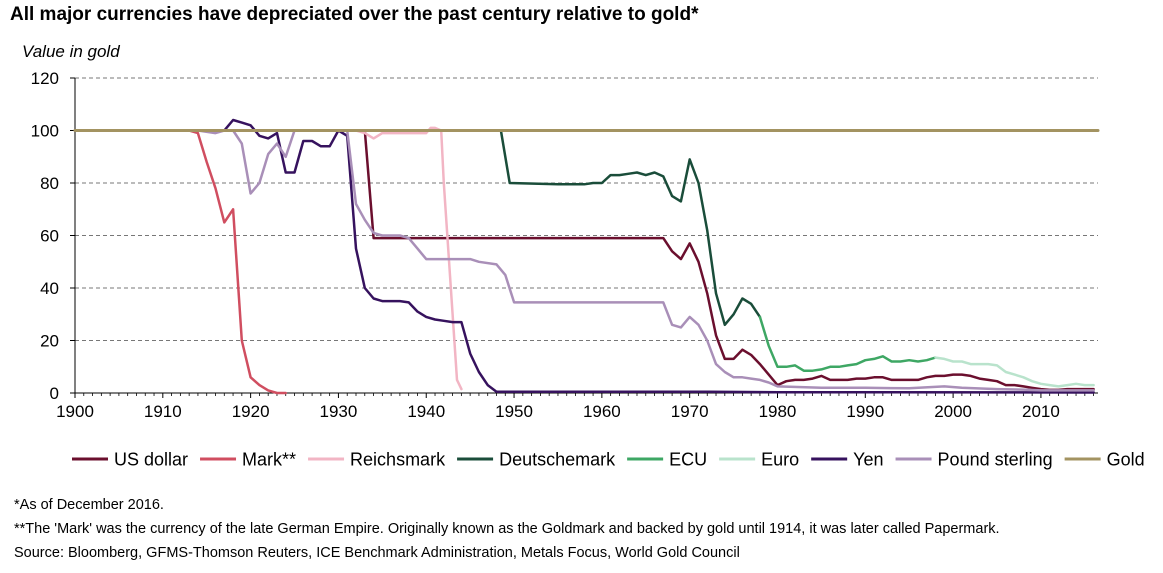  I want to click on y-axis-label: Value in gold, so click(71, 51).